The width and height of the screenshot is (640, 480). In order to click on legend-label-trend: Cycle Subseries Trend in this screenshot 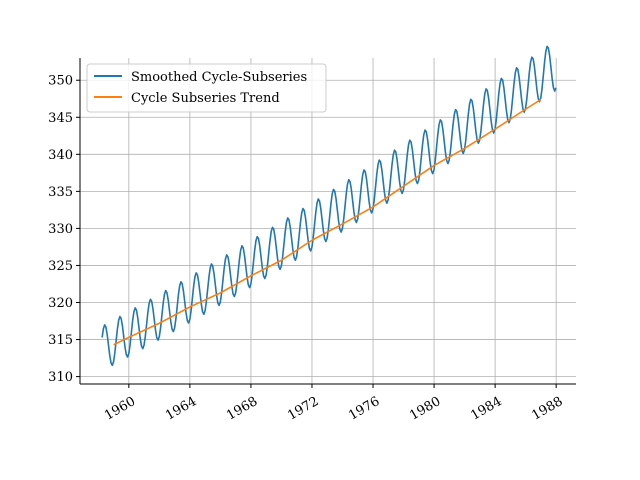, I will do `click(205, 98)`.